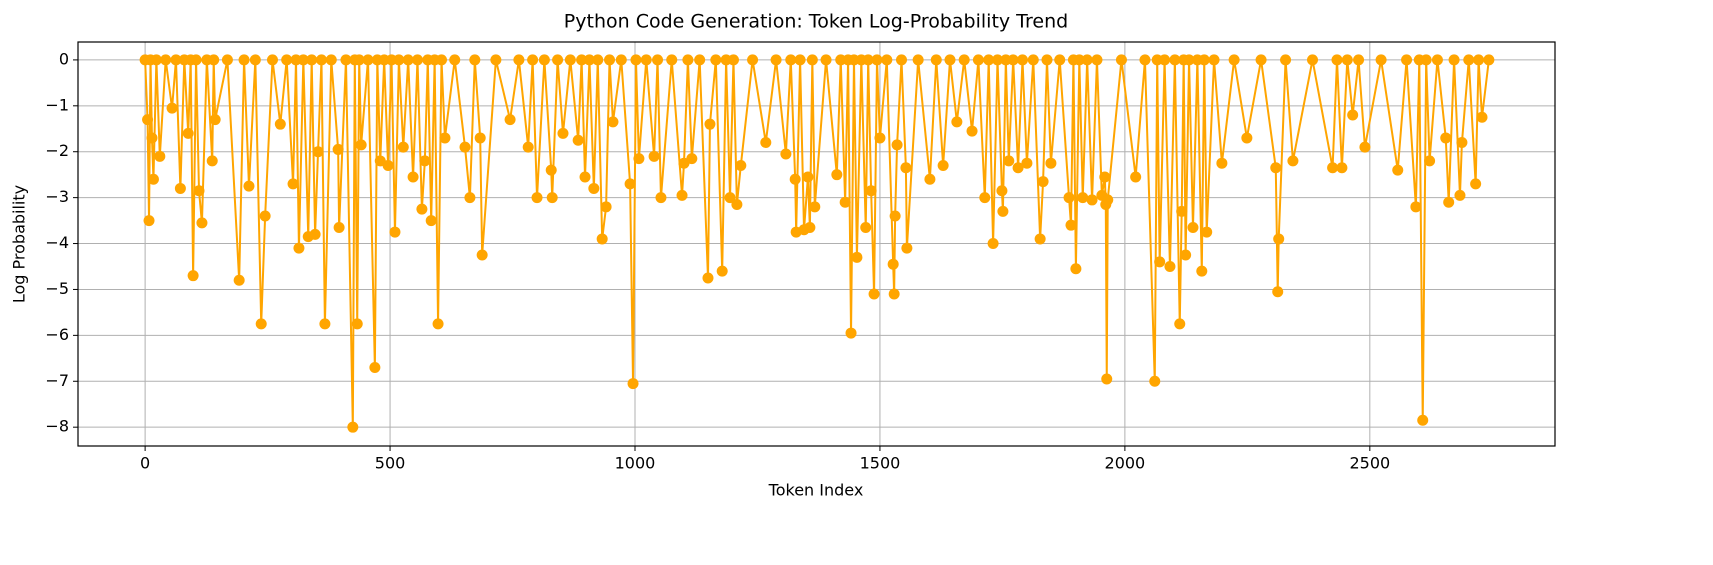  Describe the element at coordinates (57, 380) in the screenshot. I see `y-tick-label: −7` at that location.